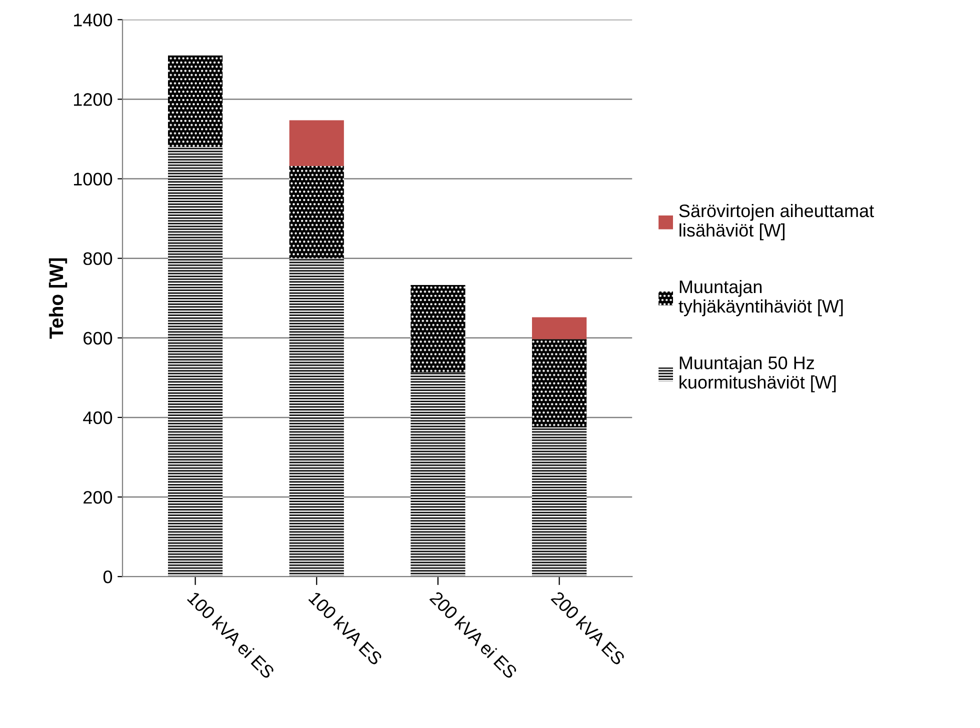  Describe the element at coordinates (98, 497) in the screenshot. I see `y-tick-label: 200` at that location.